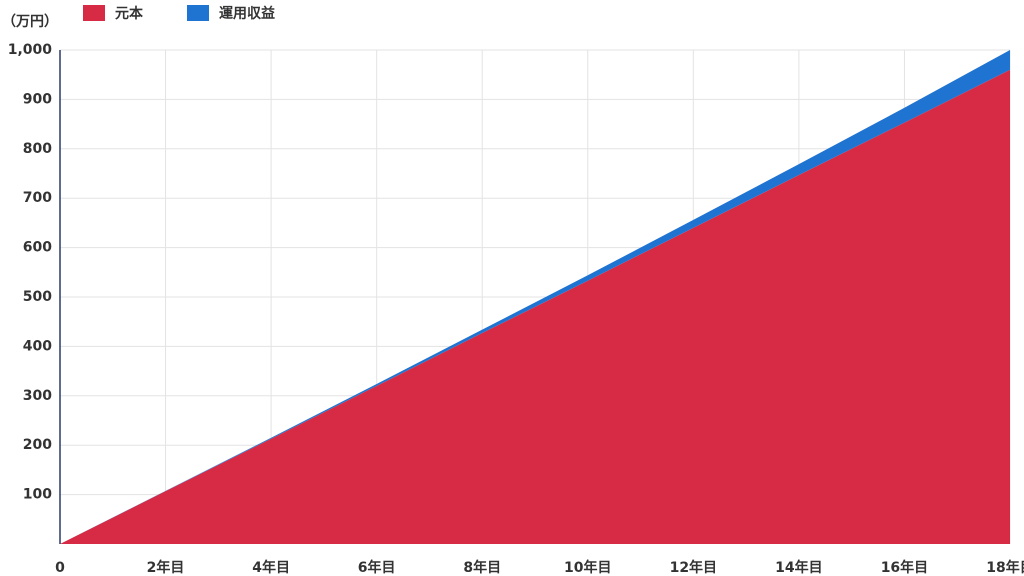 This screenshot has width=1024, height=576. What do you see at coordinates (37, 495) in the screenshot?
I see `y-tick-label: 100` at bounding box center [37, 495].